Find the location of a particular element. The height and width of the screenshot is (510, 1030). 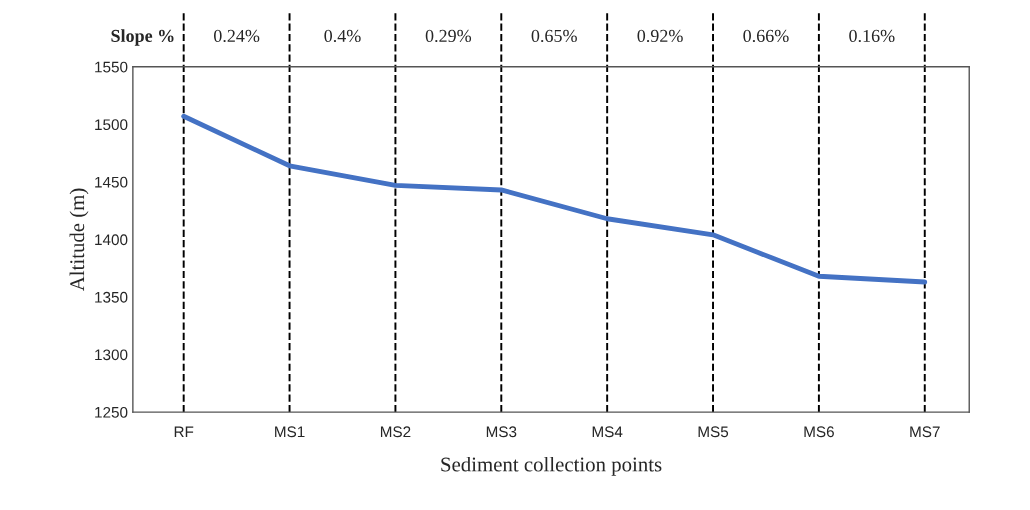

text: 0.29% is located at coordinates (448, 36).